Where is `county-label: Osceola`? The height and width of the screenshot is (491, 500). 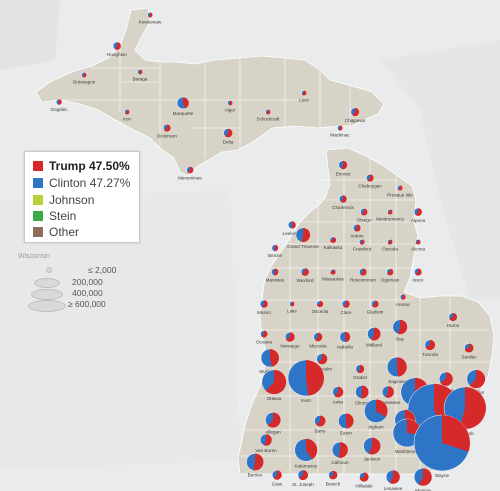
county-label: Osceola is located at coordinates (320, 311).